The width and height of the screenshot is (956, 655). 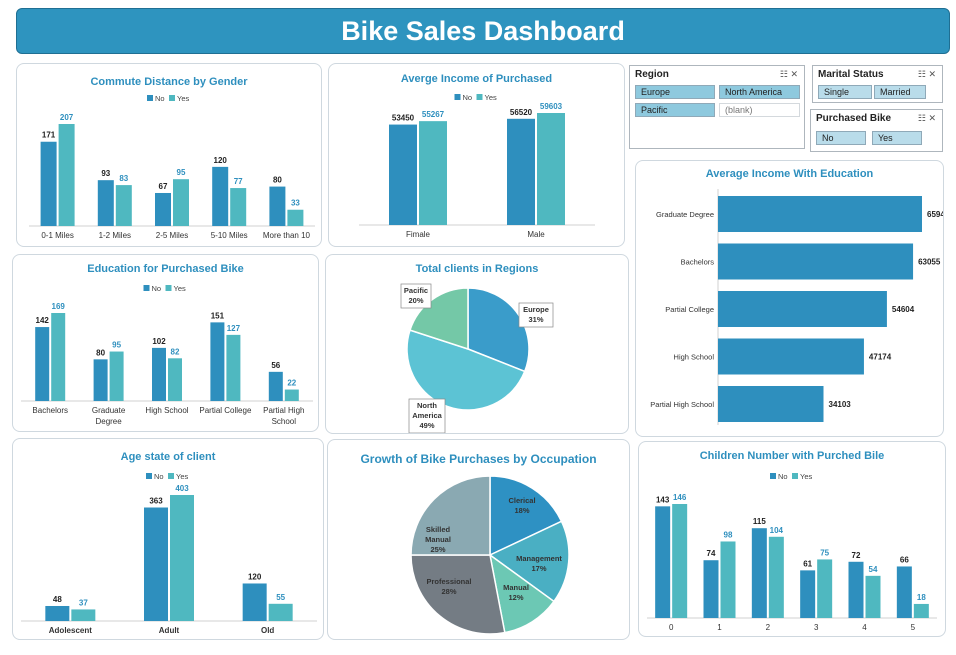 What do you see at coordinates (165, 269) in the screenshot?
I see `chart-title: Education for Purchased Bike` at bounding box center [165, 269].